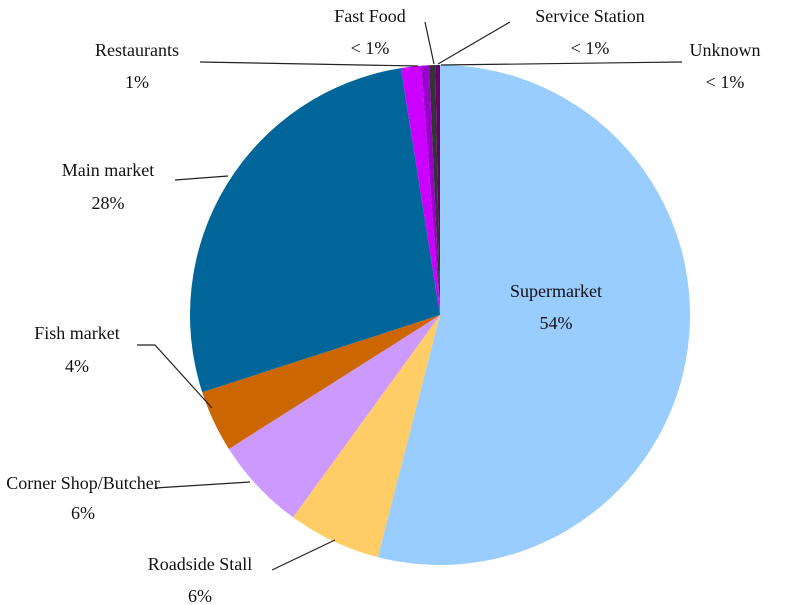 This screenshot has width=788, height=605. I want to click on slice-label: Main market, so click(108, 170).